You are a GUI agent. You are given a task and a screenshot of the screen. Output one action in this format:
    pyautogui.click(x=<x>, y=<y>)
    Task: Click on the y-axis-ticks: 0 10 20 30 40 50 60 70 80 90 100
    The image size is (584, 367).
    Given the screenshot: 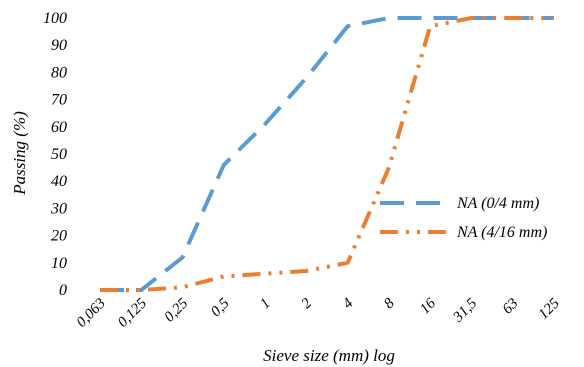 What is the action you would take?
    pyautogui.click(x=55, y=154)
    